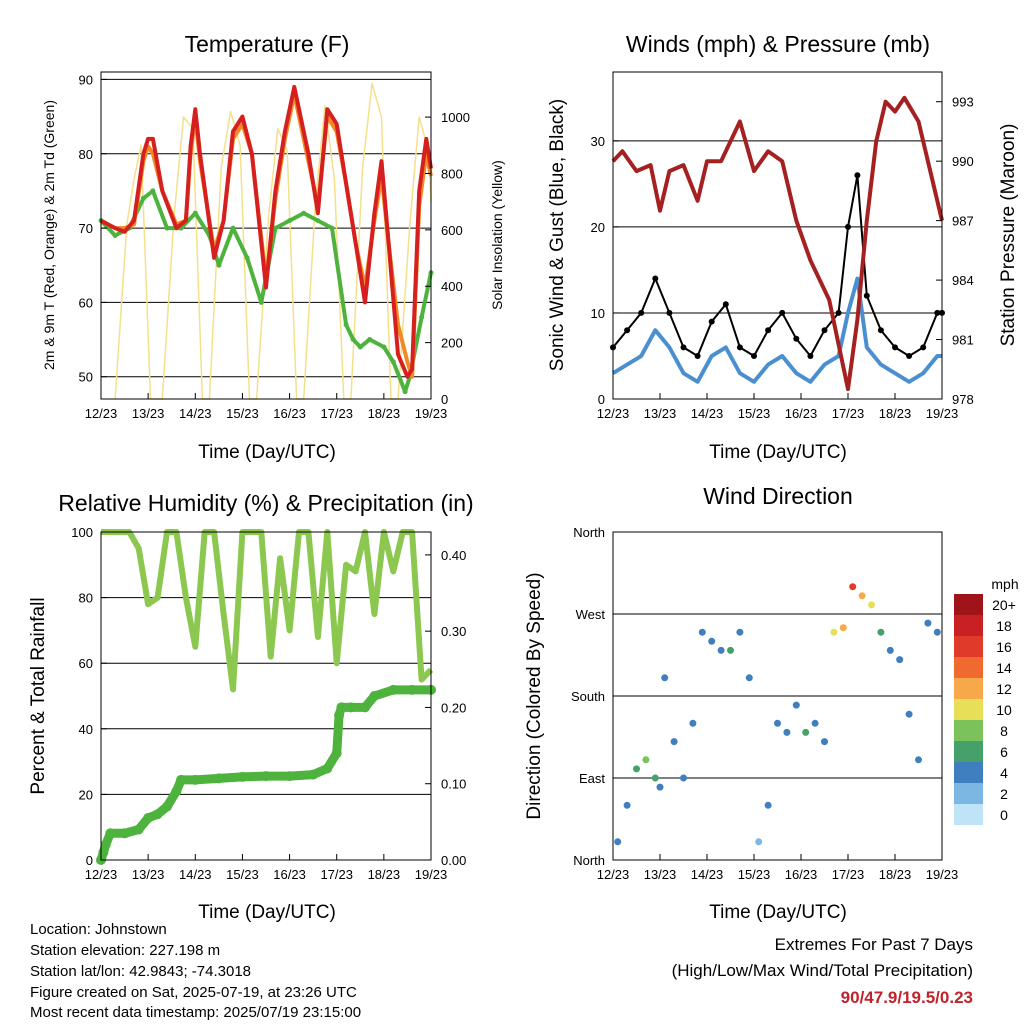 This screenshot has height=1024, width=1024. Describe the element at coordinates (1008, 235) in the screenshot. I see `winds-ylabel-right: Station Pressure (Maroon)` at that location.